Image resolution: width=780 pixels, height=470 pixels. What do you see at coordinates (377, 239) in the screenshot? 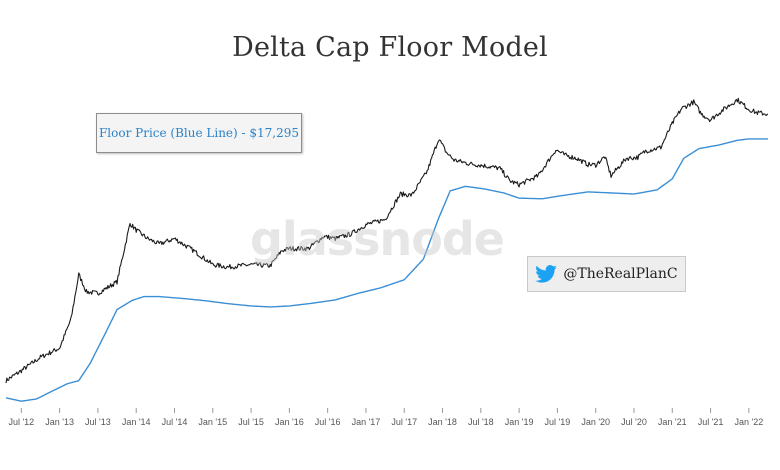
I see `glassnode-watermark: glassnode` at bounding box center [377, 239].